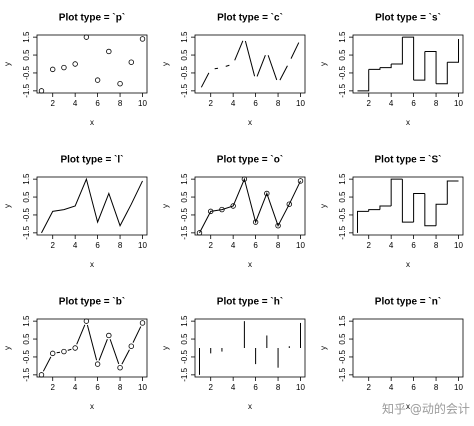 The height and width of the screenshot is (426, 474). What do you see at coordinates (408, 302) in the screenshot?
I see `chart-title: Plot type = `n`` at bounding box center [408, 302].